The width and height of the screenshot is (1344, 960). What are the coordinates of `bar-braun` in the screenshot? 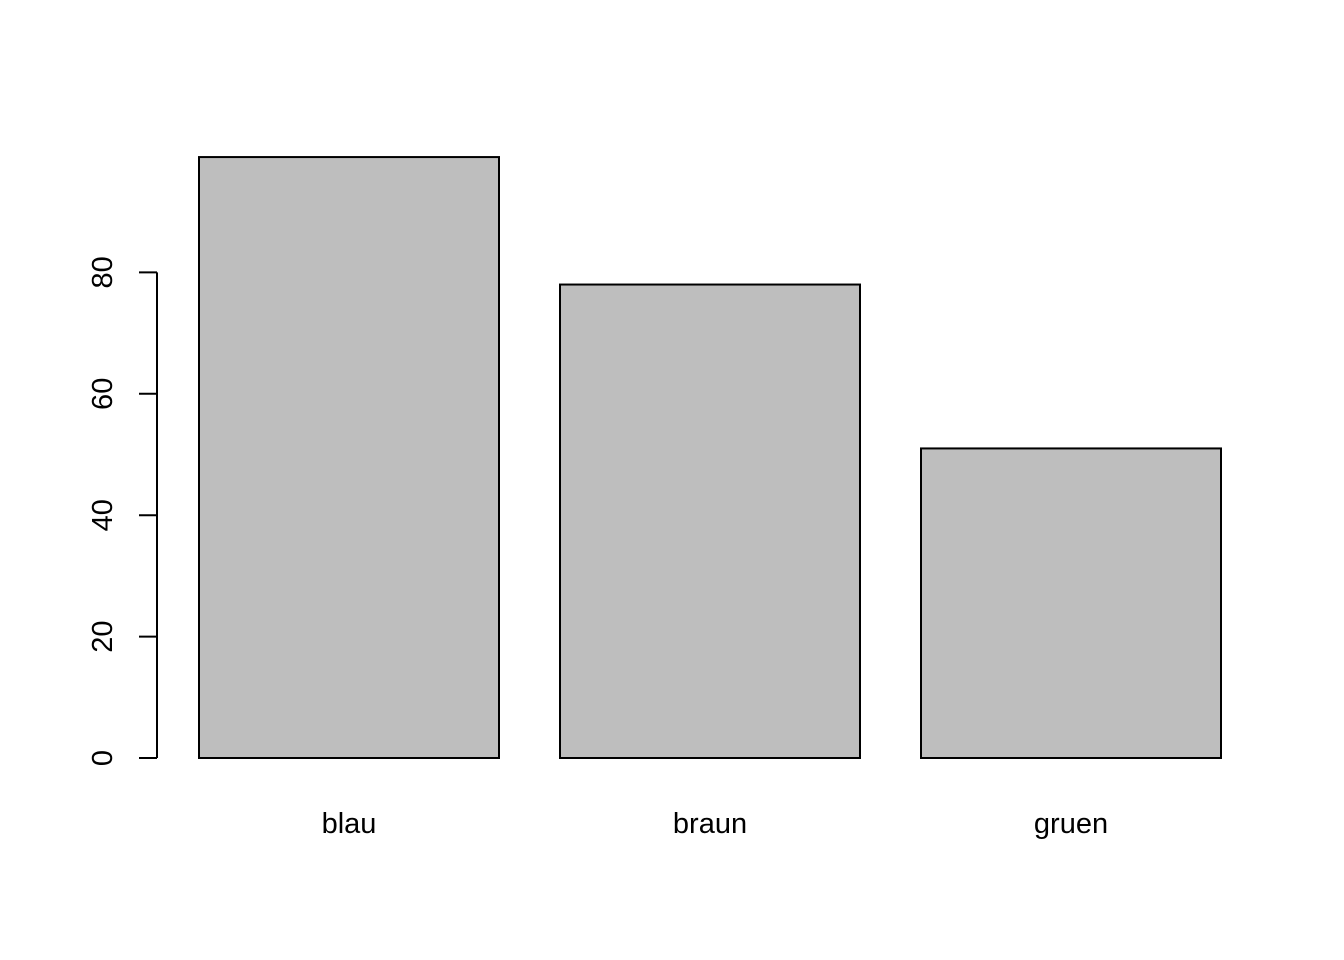 It's located at (710, 521).